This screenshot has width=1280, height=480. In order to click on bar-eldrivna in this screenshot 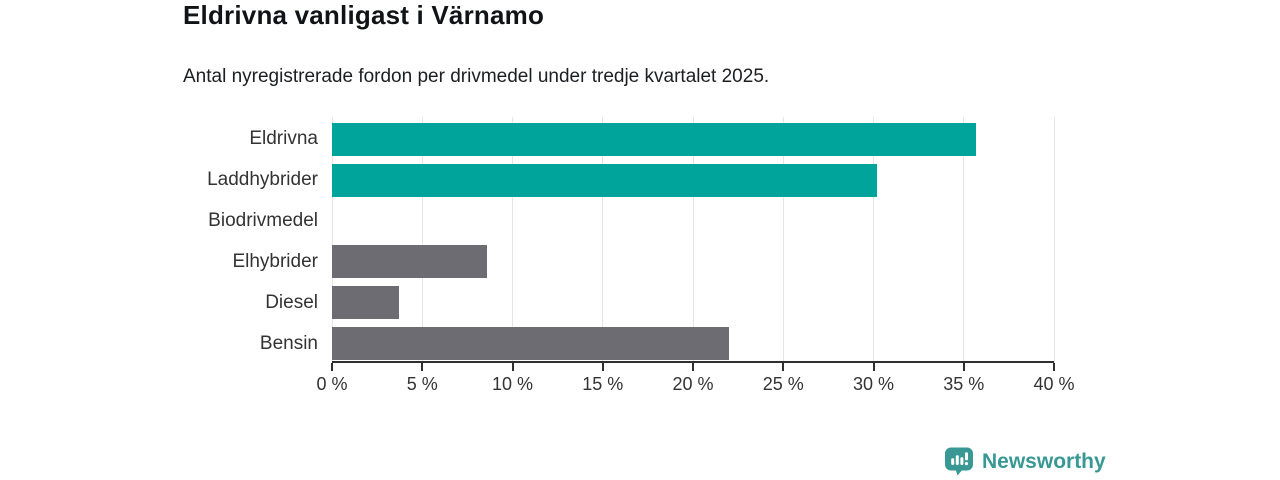, I will do `click(654, 139)`.